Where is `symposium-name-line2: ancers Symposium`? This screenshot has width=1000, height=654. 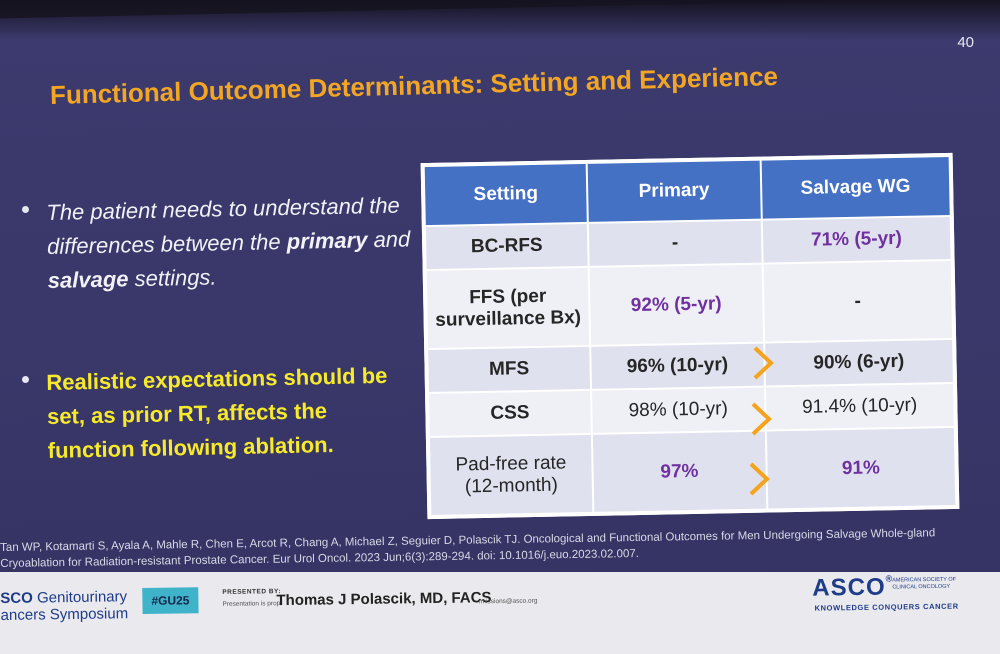
symposium-name-line2: ancers Symposium is located at coordinates (64, 614).